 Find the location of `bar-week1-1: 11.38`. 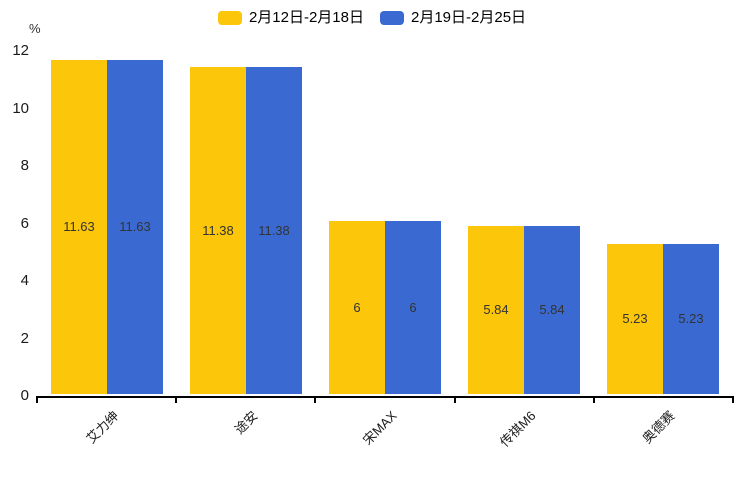

bar-week1-1: 11.38 is located at coordinates (218, 230).